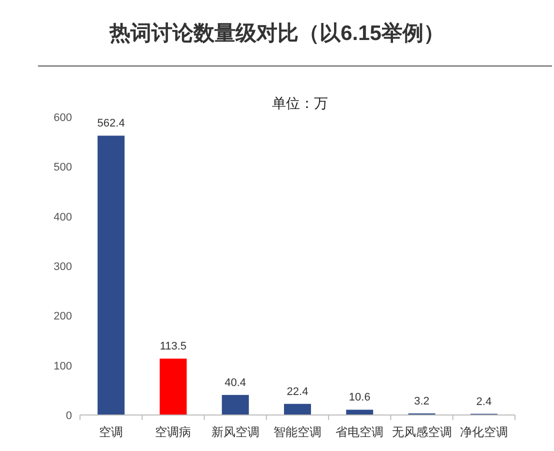  I want to click on text: 单位：万, so click(300, 103).